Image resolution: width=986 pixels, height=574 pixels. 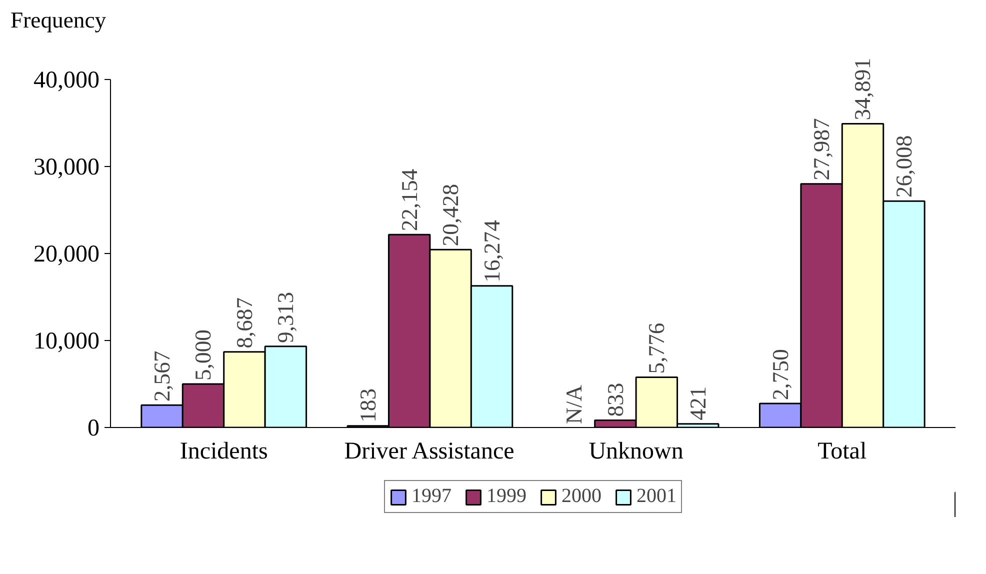 I want to click on data-label: 2,567, so click(x=162, y=376).